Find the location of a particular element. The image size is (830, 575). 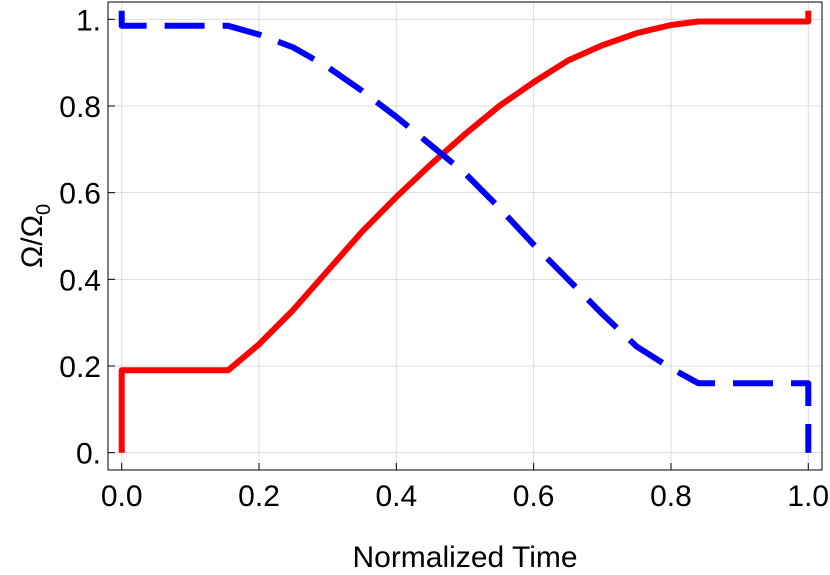

y-tick-label: 0.6 is located at coordinates (80, 194).